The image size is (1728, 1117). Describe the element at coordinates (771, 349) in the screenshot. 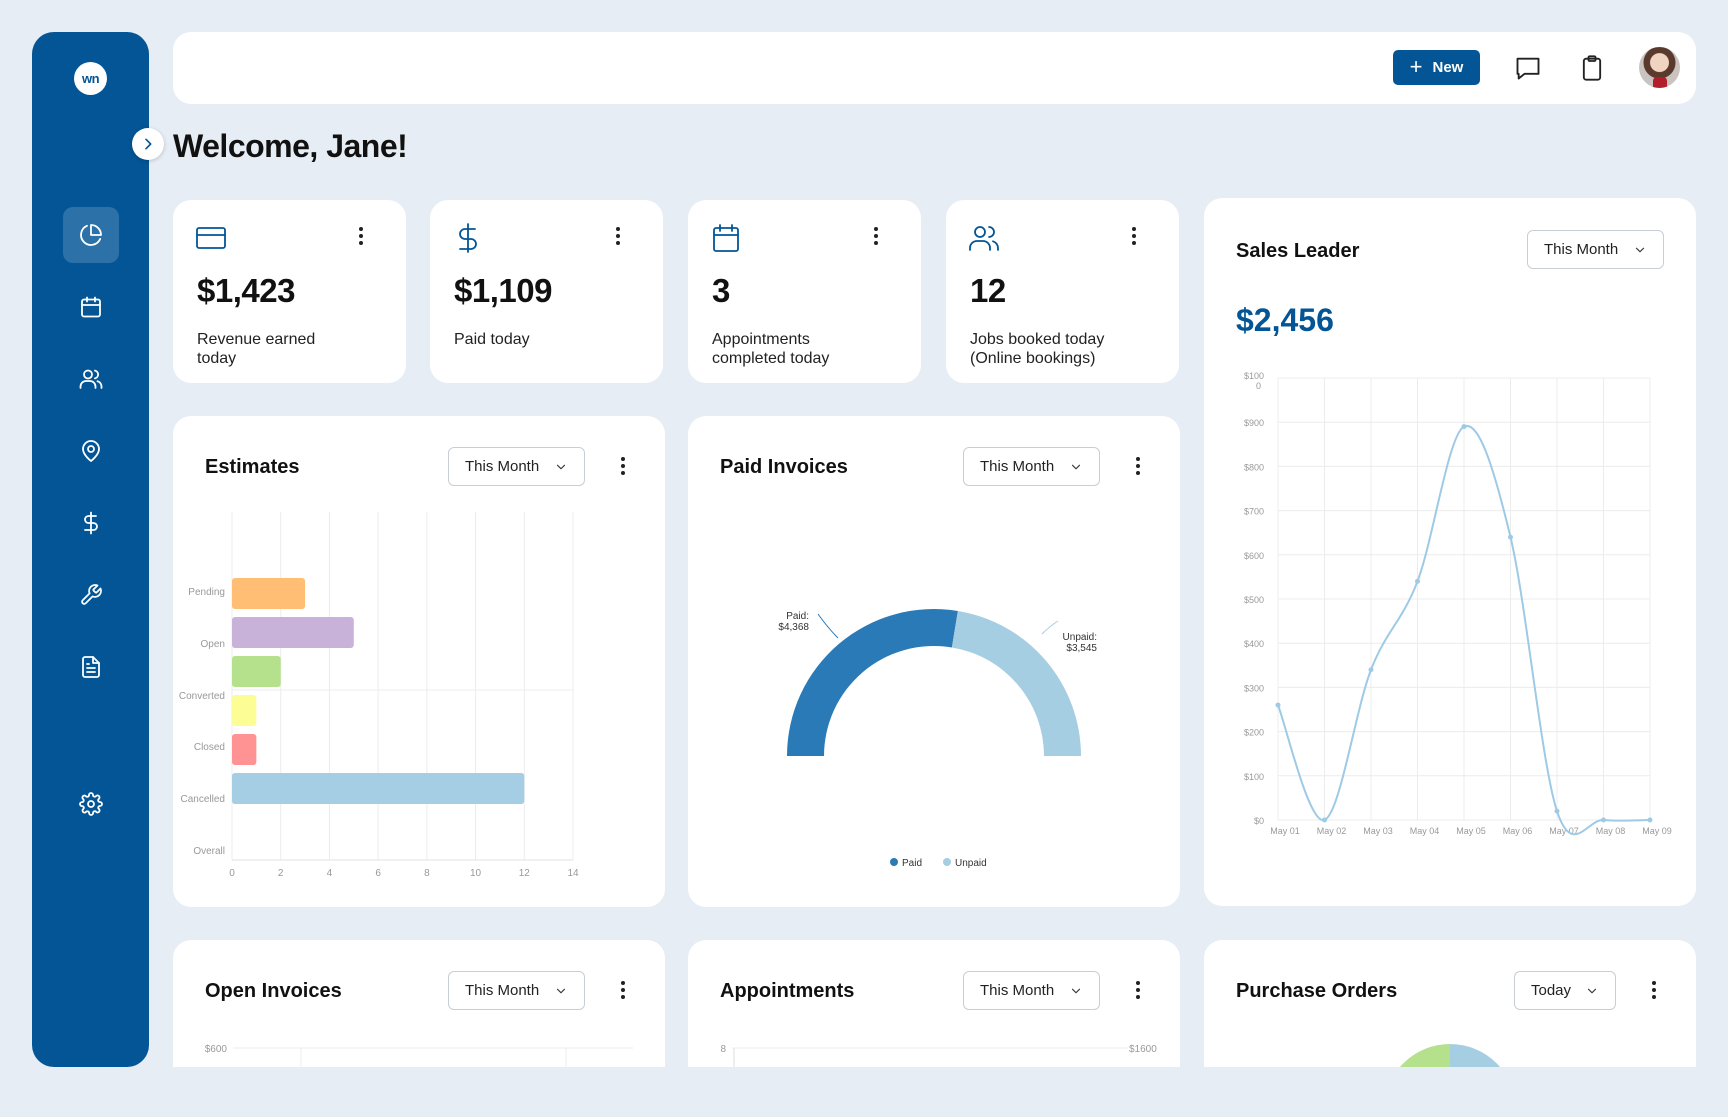

I see `stat-label: Appointments completed today` at that location.